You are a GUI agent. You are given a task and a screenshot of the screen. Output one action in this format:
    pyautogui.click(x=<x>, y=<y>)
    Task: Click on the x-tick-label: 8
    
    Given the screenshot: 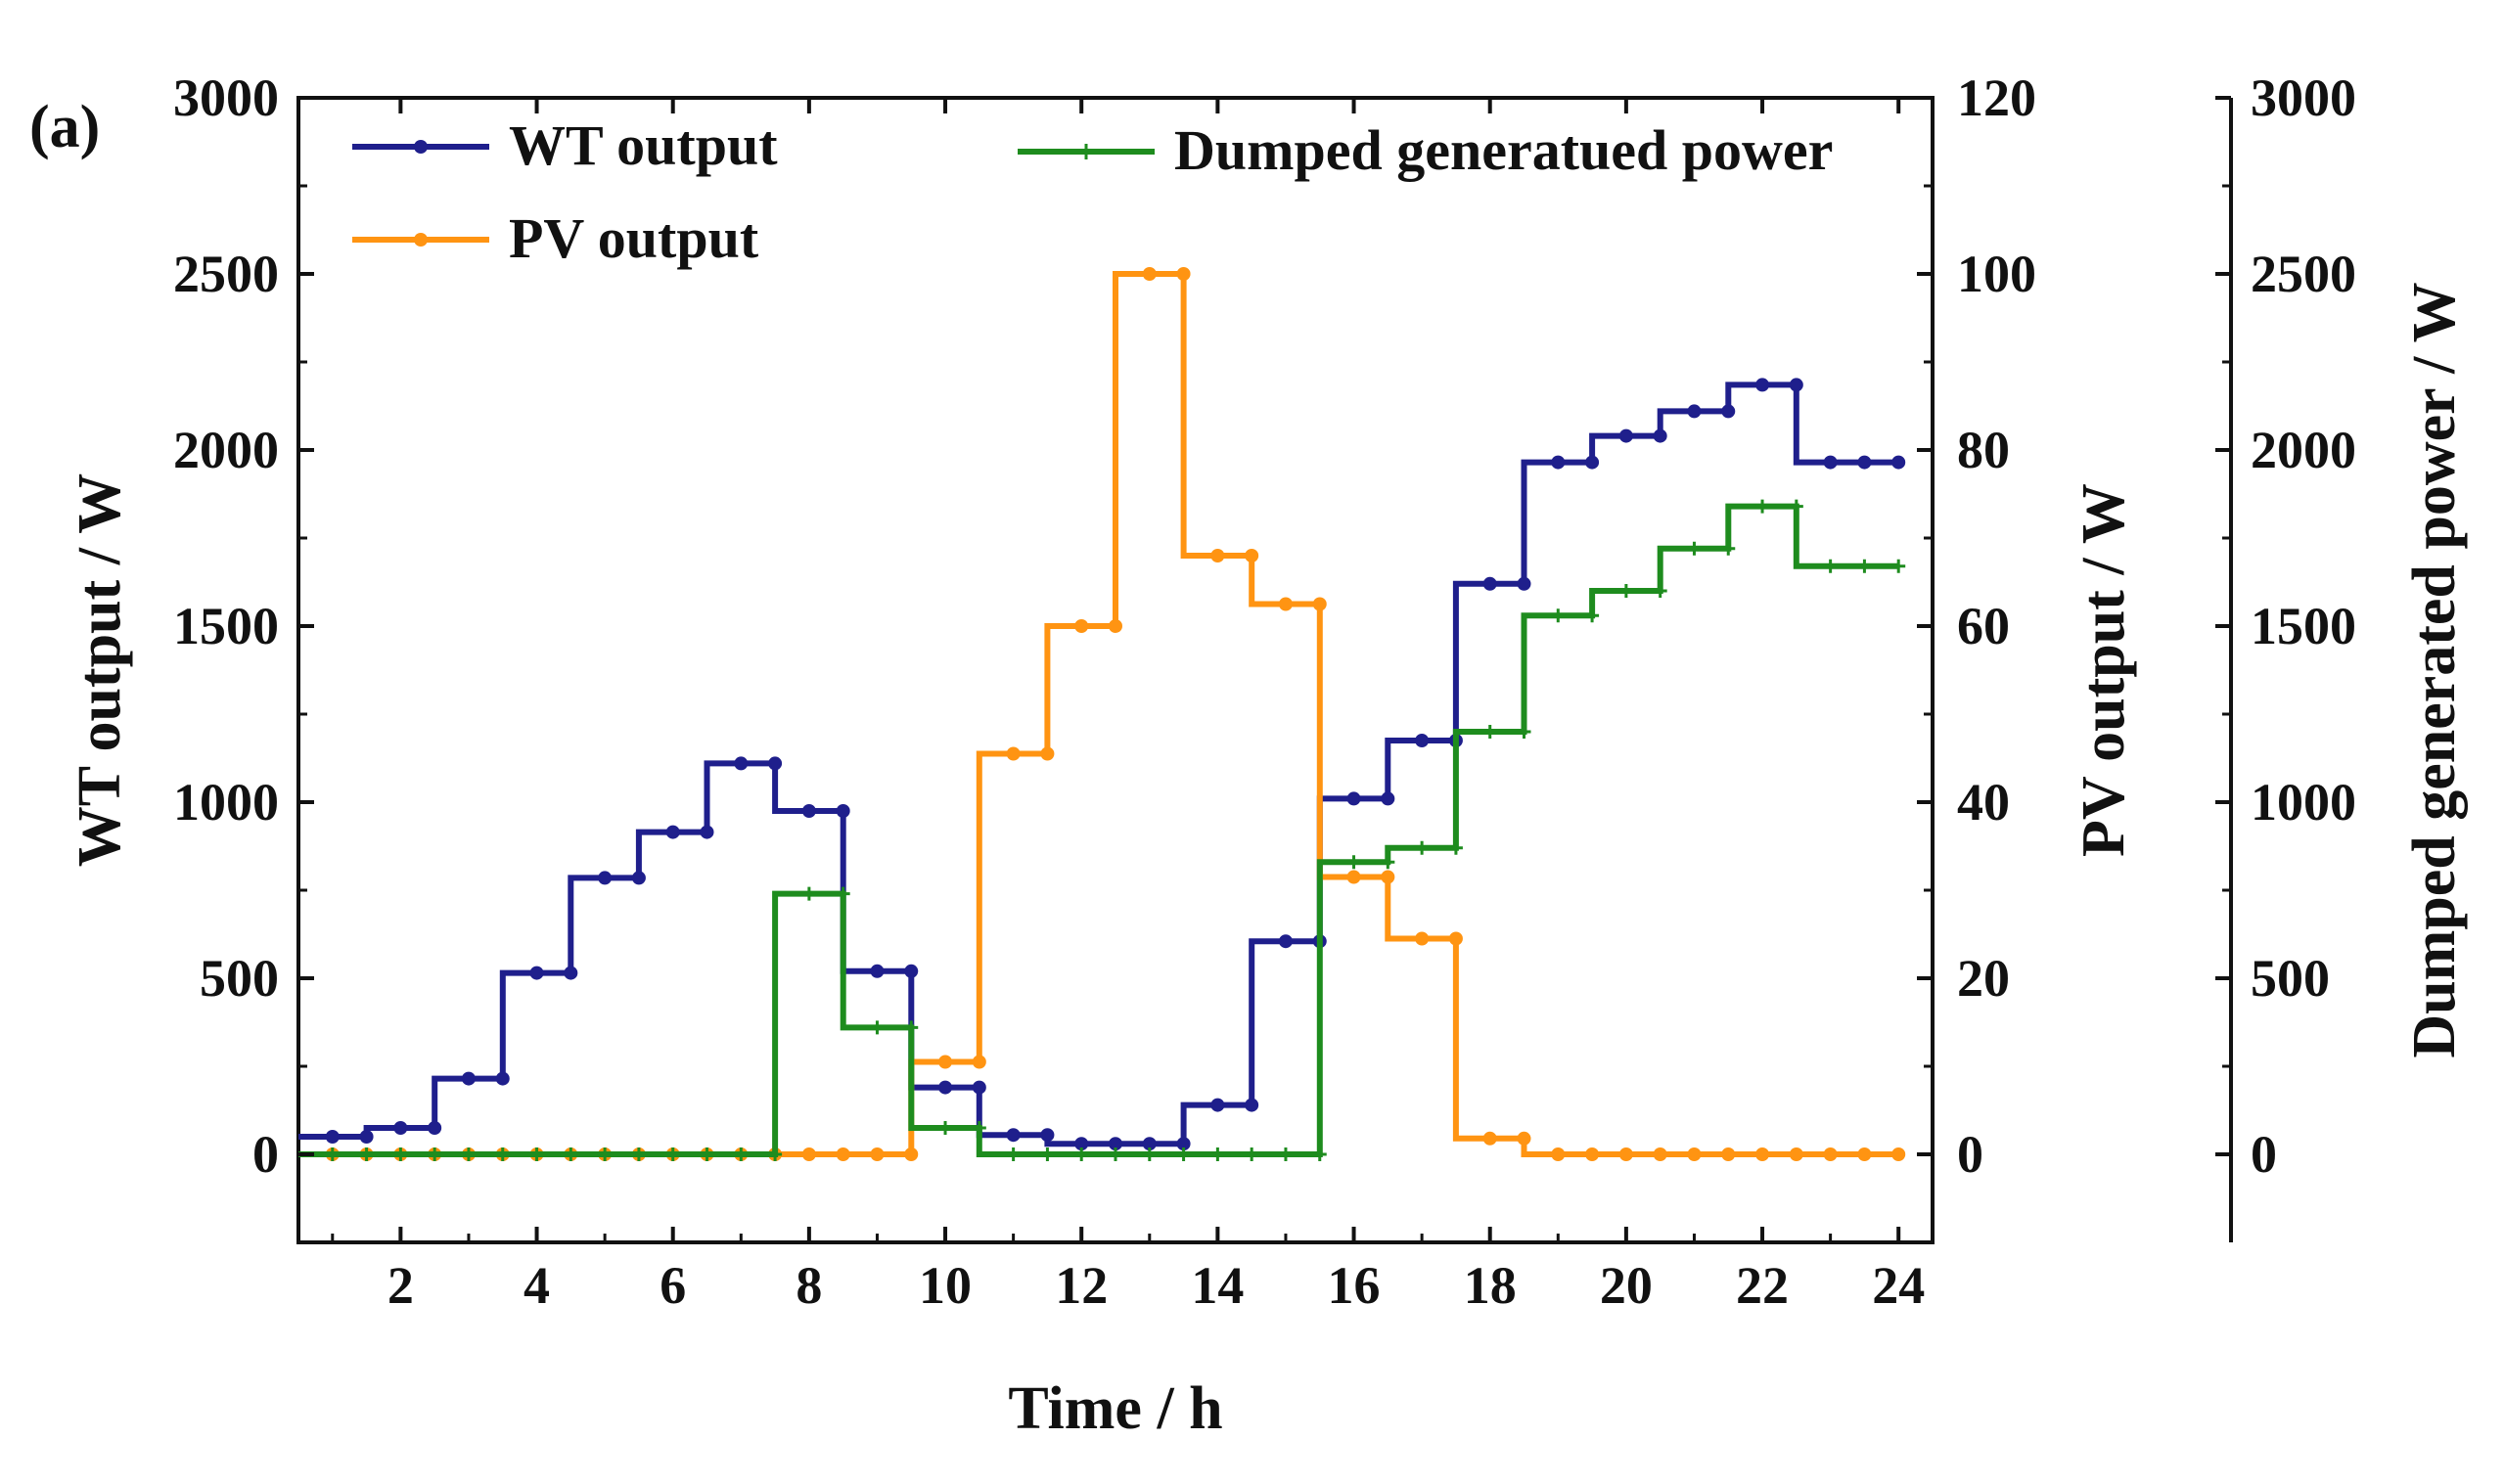 What is the action you would take?
    pyautogui.click(x=809, y=1285)
    